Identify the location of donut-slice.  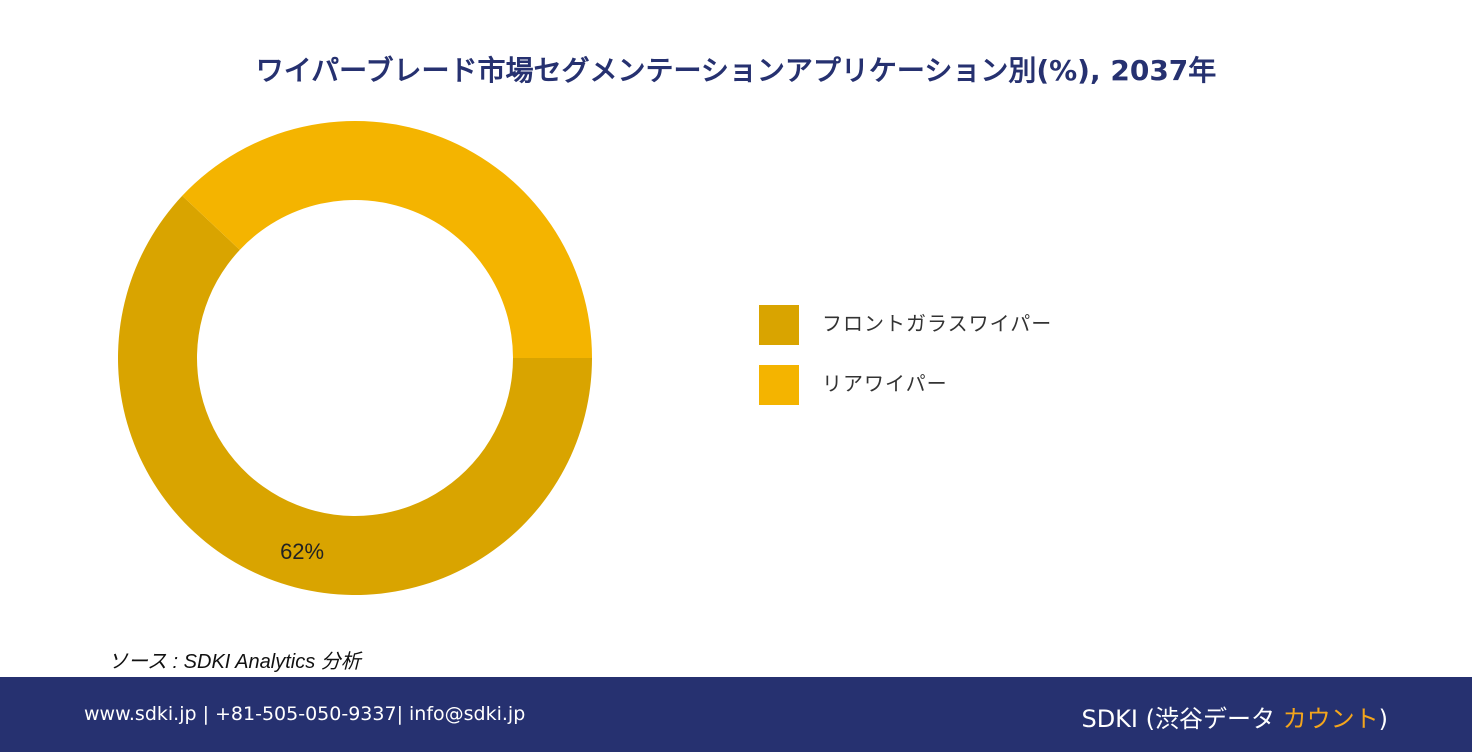
(387, 239).